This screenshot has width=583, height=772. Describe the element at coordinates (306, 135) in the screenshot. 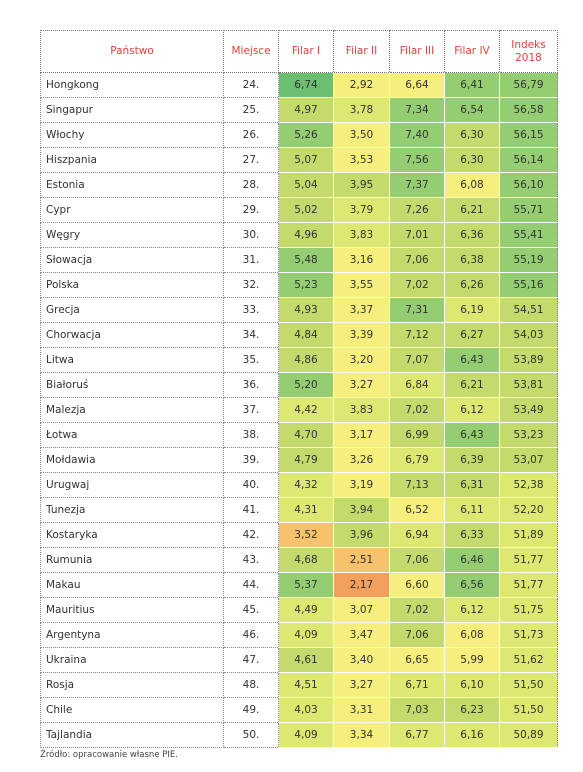

I see `filar-1-cell: 5,26` at that location.